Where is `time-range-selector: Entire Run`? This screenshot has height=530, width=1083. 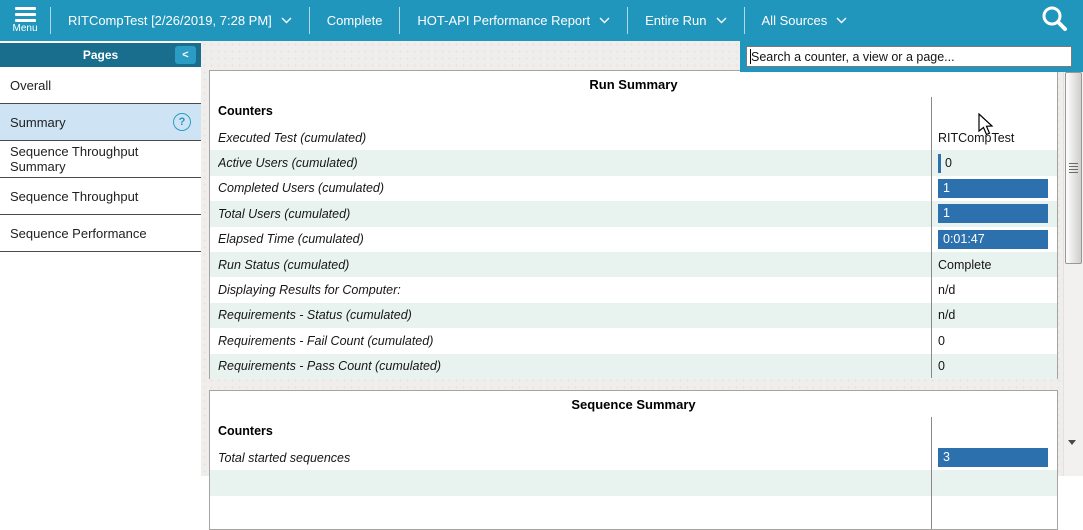 time-range-selector: Entire Run is located at coordinates (685, 20).